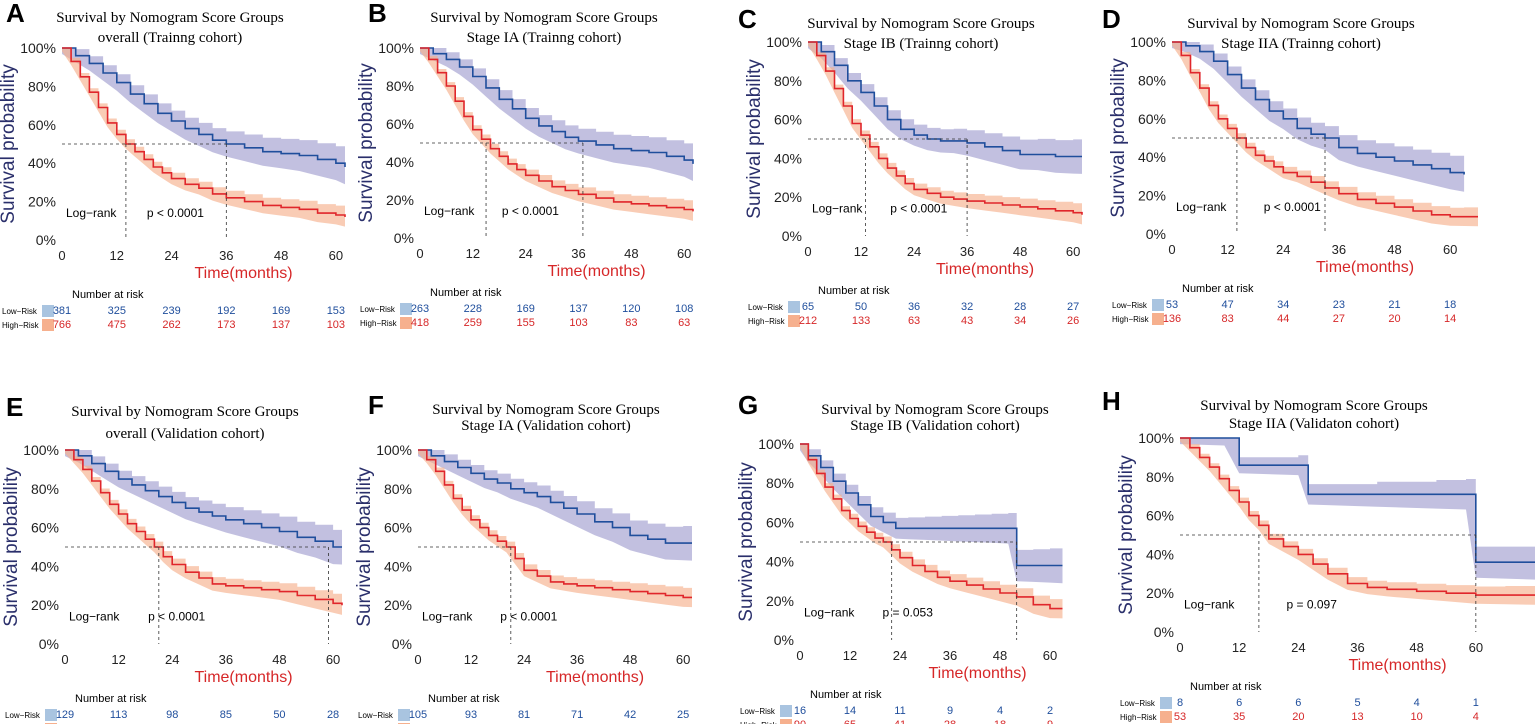 The image size is (1535, 724). What do you see at coordinates (555, 505) in the screenshot?
I see `low-risk-ci-band` at bounding box center [555, 505].